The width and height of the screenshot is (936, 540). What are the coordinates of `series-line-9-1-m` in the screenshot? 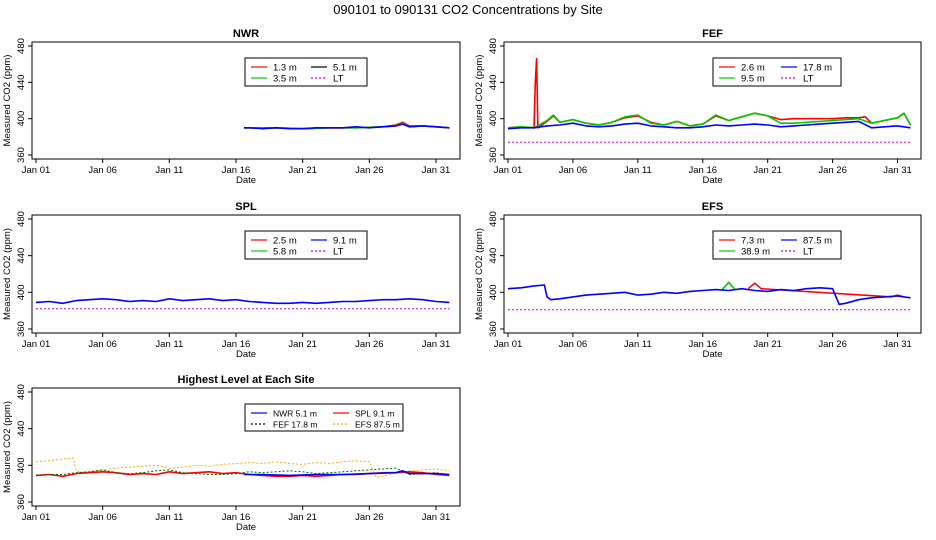 It's located at (242, 301).